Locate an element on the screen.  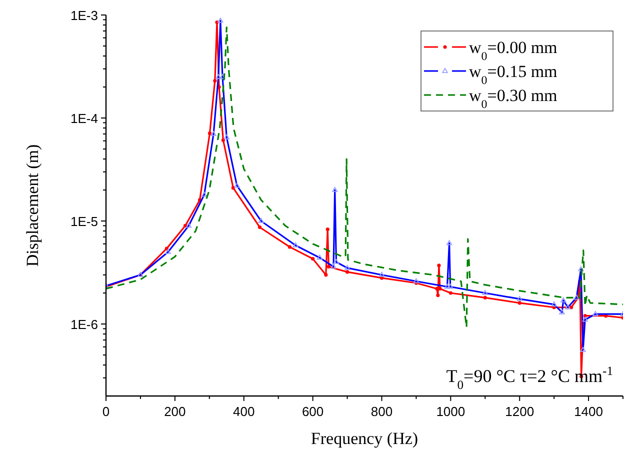
x-tick-label: 1200 is located at coordinates (519, 411).